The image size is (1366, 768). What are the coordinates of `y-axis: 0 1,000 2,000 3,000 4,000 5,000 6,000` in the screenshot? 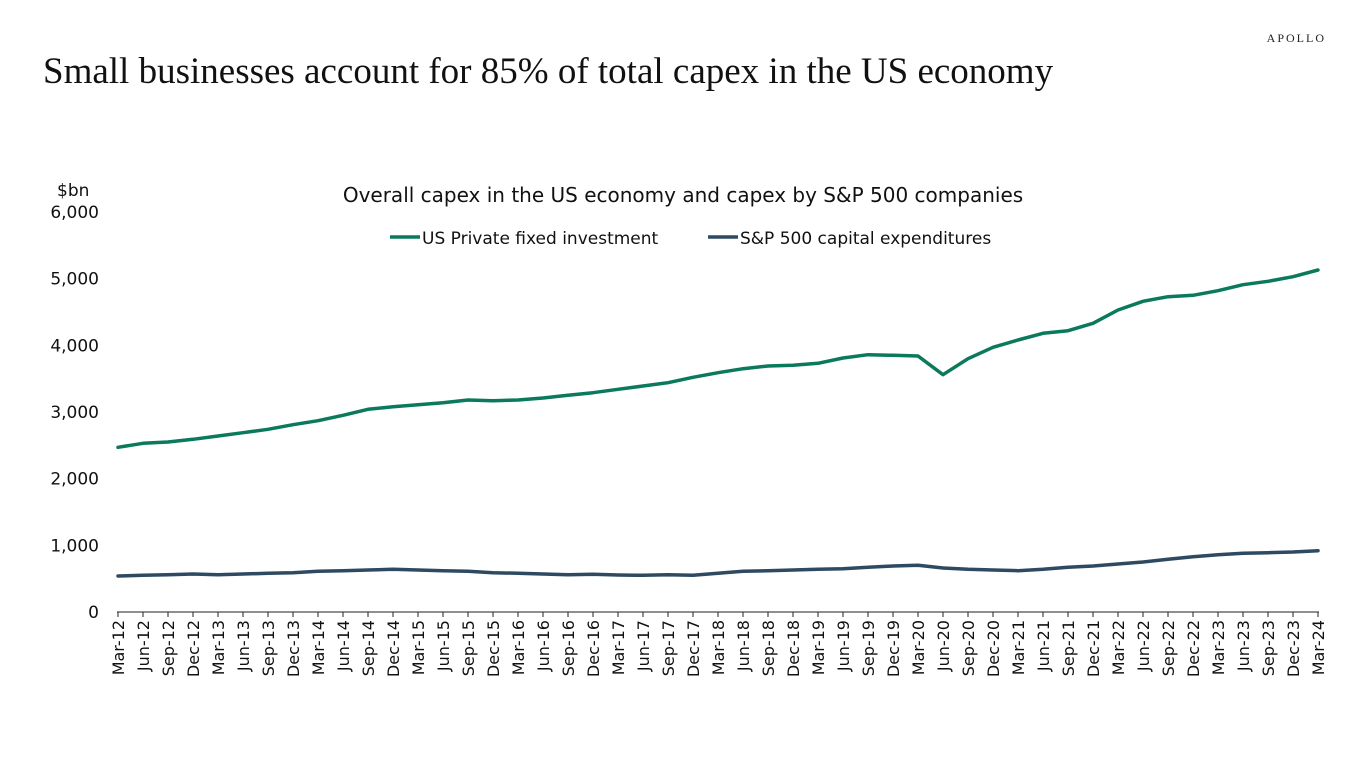 It's located at (74, 413).